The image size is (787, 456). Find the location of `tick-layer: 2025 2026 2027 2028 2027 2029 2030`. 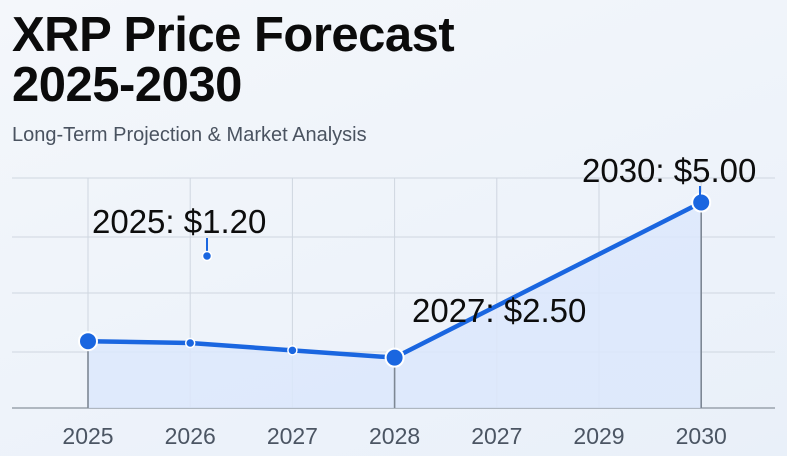

tick-layer: 2025 2026 2027 2028 2027 2029 2030 is located at coordinates (394, 436).